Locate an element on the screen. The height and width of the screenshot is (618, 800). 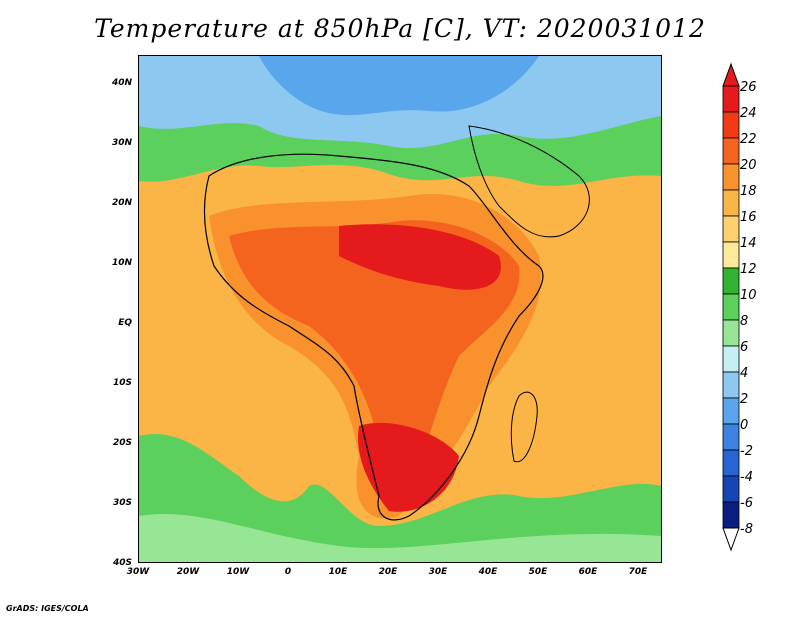
cbar-label-22: 22 is located at coordinates (748, 139).